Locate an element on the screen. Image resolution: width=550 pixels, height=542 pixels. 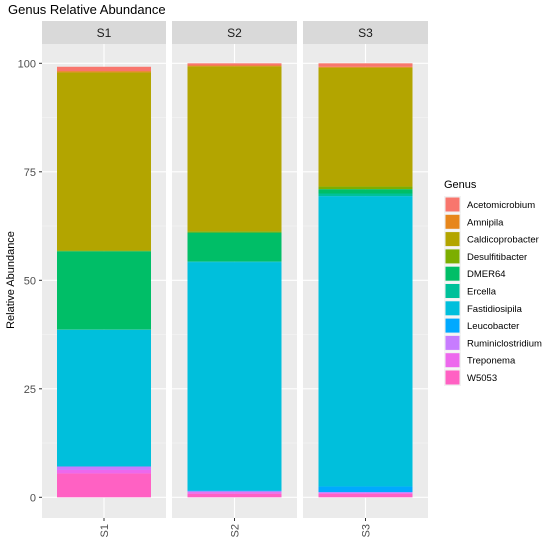
legend-item-caldicoprobacter: Caldicoprobacter is located at coordinates (491, 239).